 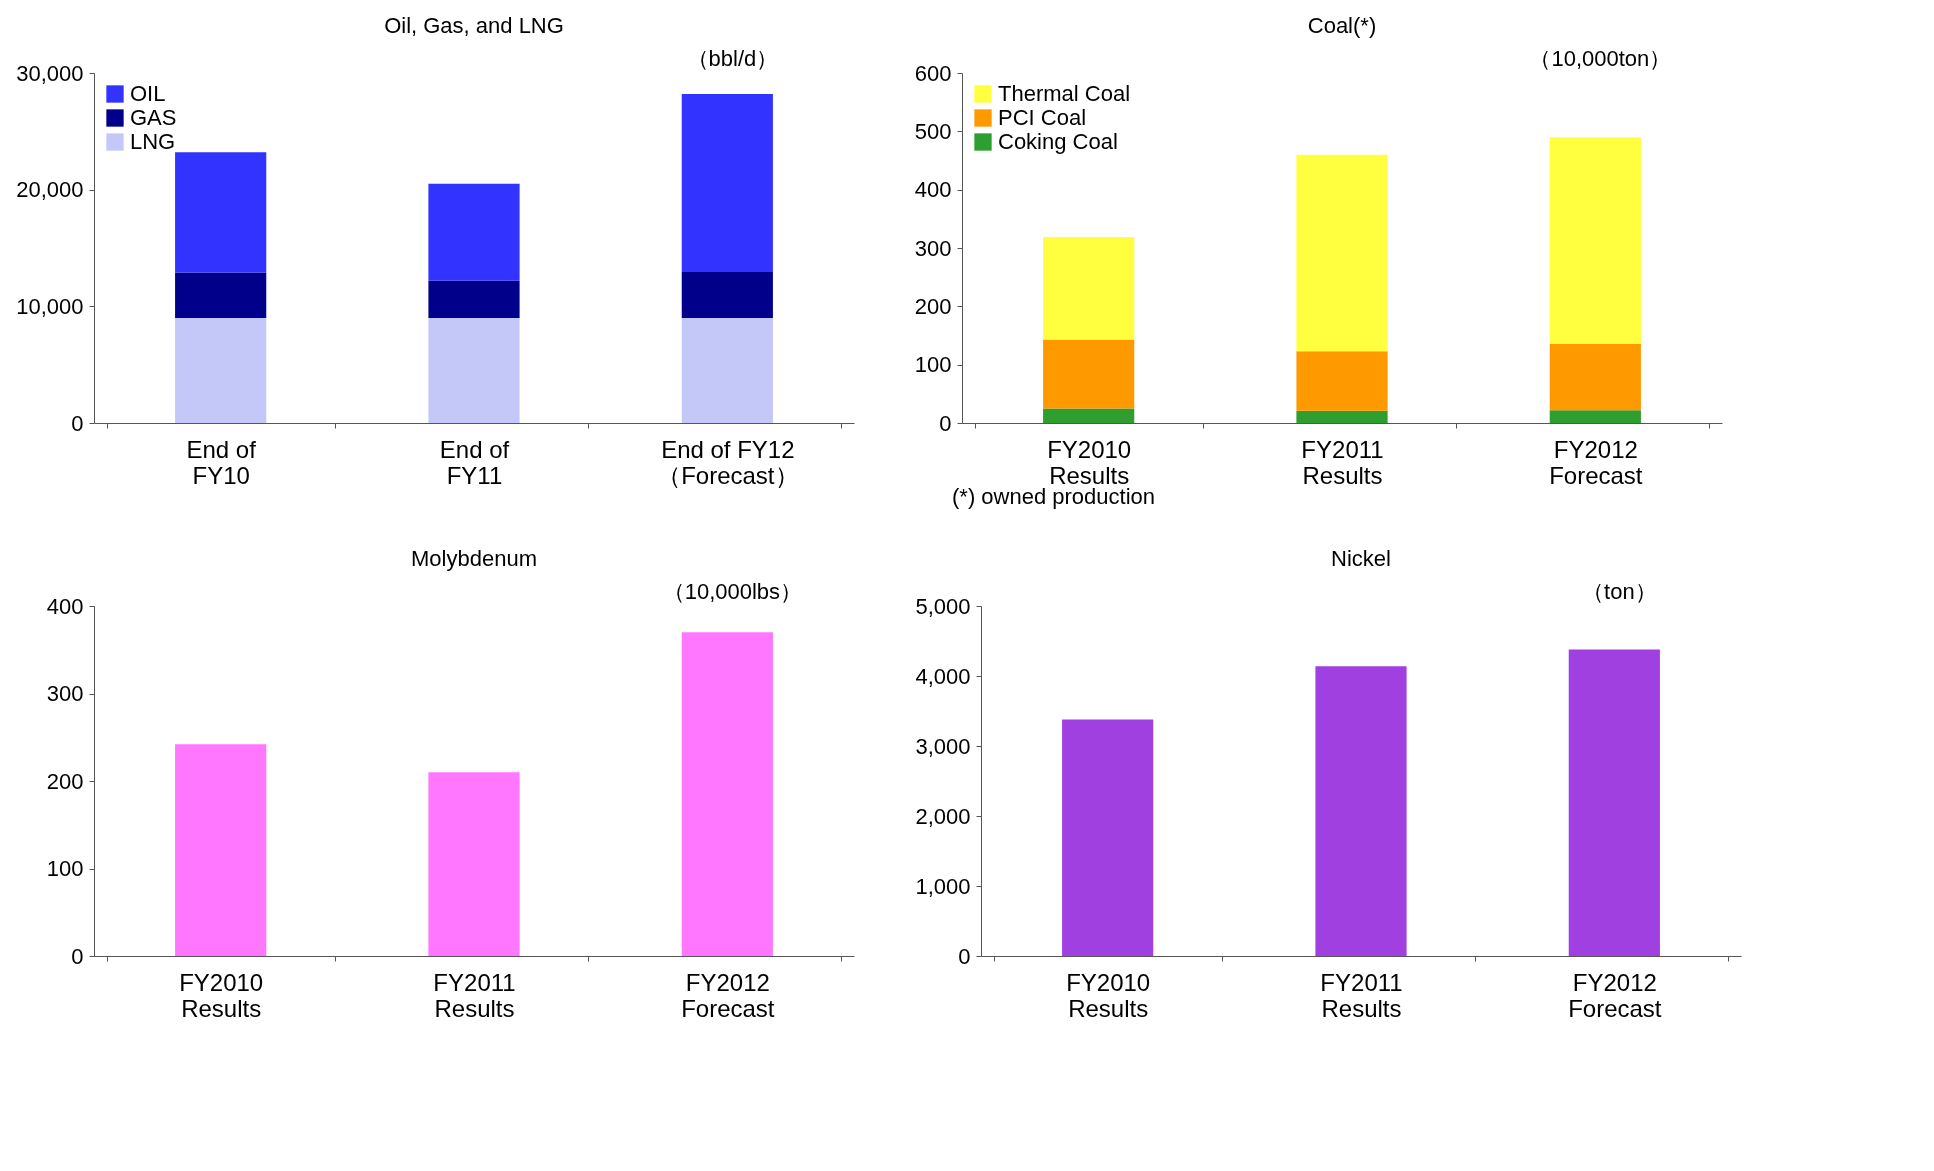 I want to click on chart-title: Nickel, so click(x=1361, y=558).